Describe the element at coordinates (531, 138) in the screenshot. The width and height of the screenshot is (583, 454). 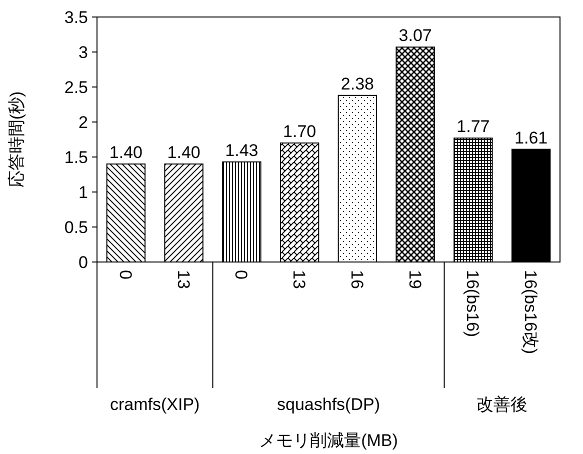
I see `data-label: 1.61` at that location.